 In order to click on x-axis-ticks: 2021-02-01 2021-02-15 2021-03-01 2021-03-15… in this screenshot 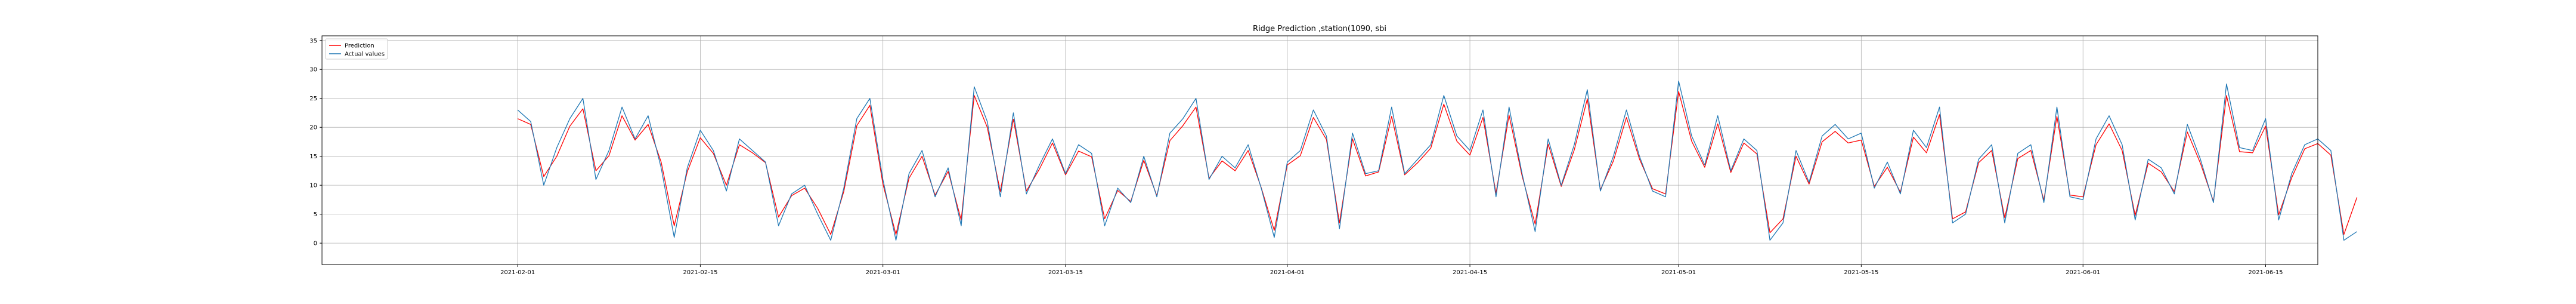, I will do `click(1391, 270)`.